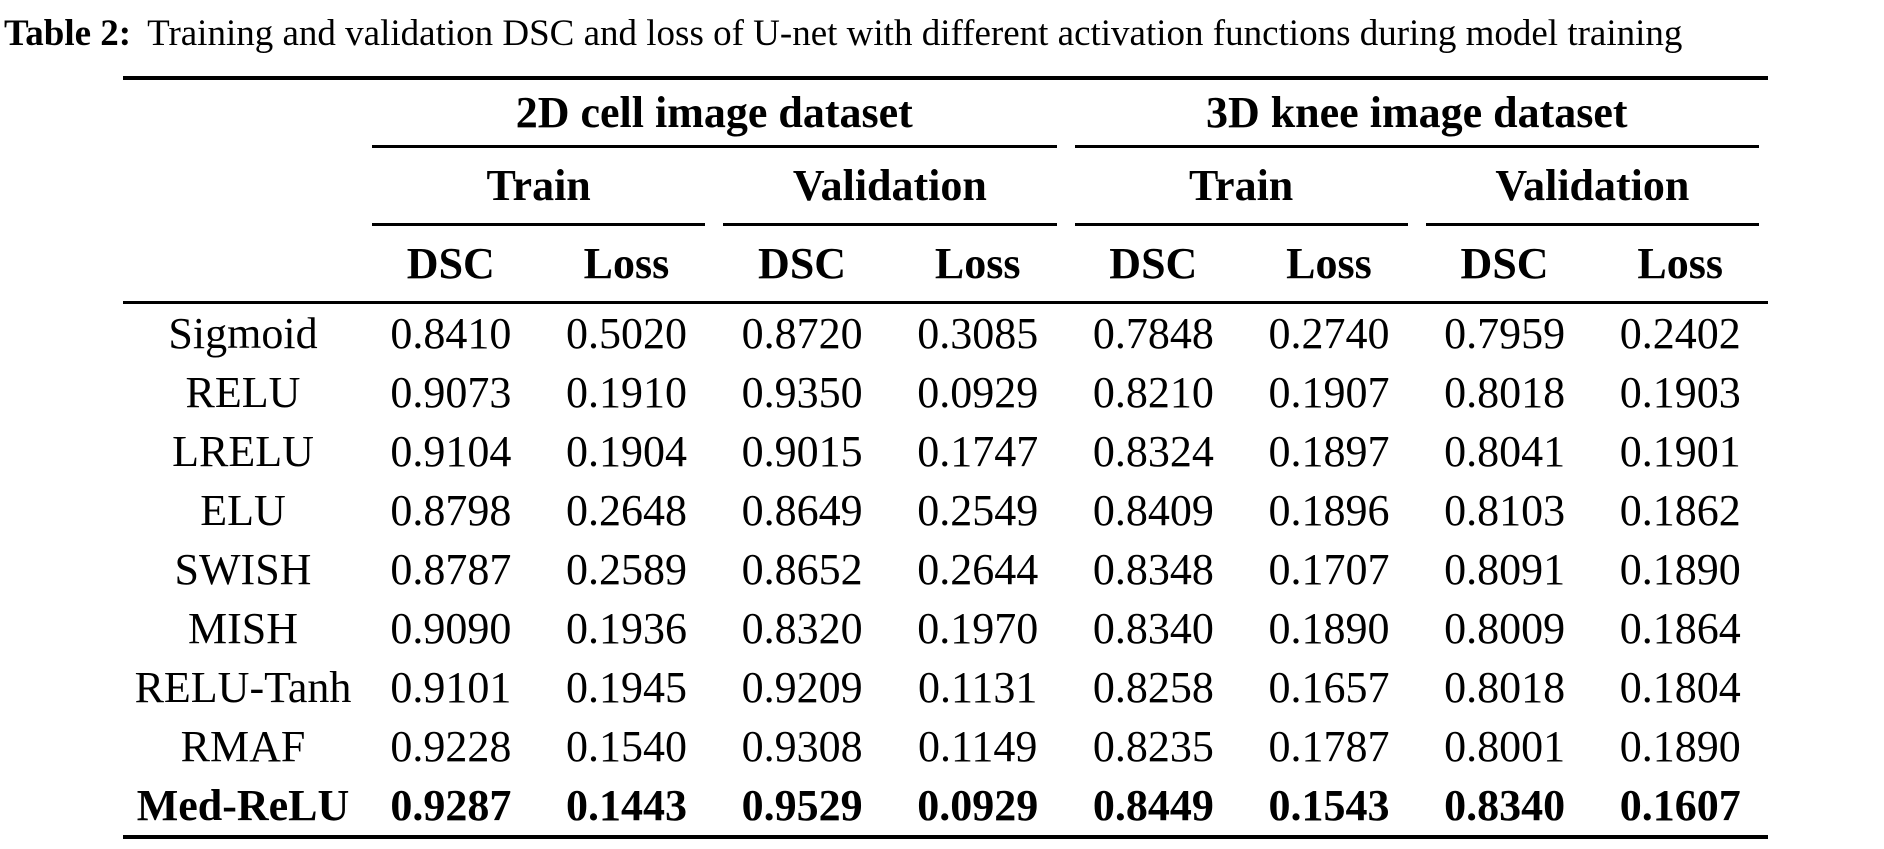 The height and width of the screenshot is (849, 1884). I want to click on cell-value: 0.8103, so click(1505, 511).